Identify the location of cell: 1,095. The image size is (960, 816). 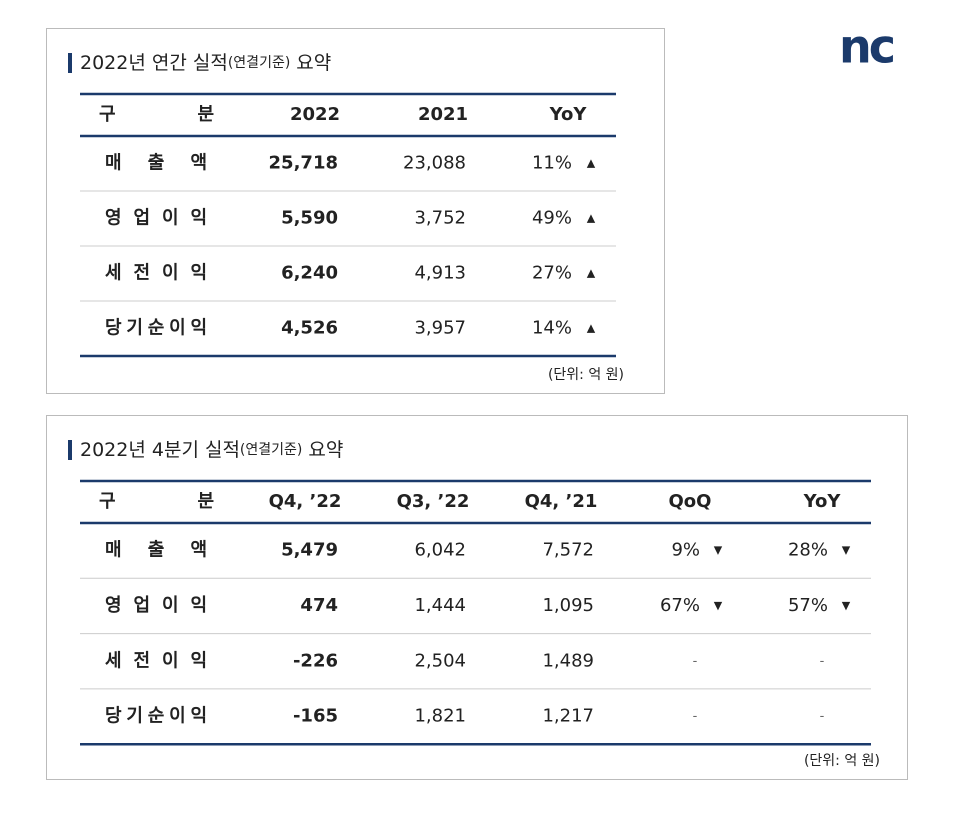
(568, 605).